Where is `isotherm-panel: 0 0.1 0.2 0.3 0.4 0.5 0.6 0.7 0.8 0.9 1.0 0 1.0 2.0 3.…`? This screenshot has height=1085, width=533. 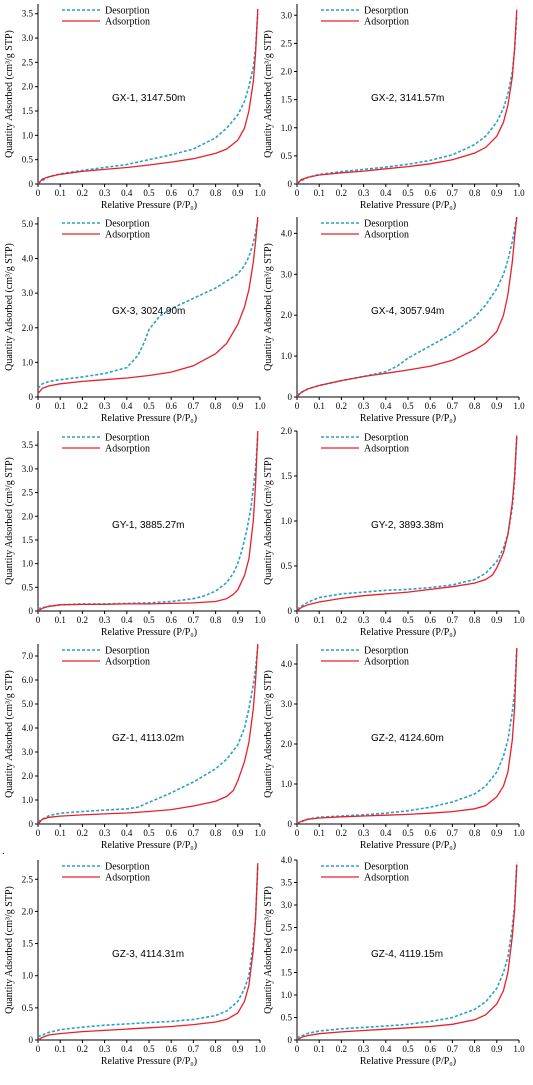 isotherm-panel: 0 0.1 0.2 0.3 0.4 0.5 0.6 0.7 0.8 0.9 1.0 0 1.0 2.0 3.… is located at coordinates (394, 320).